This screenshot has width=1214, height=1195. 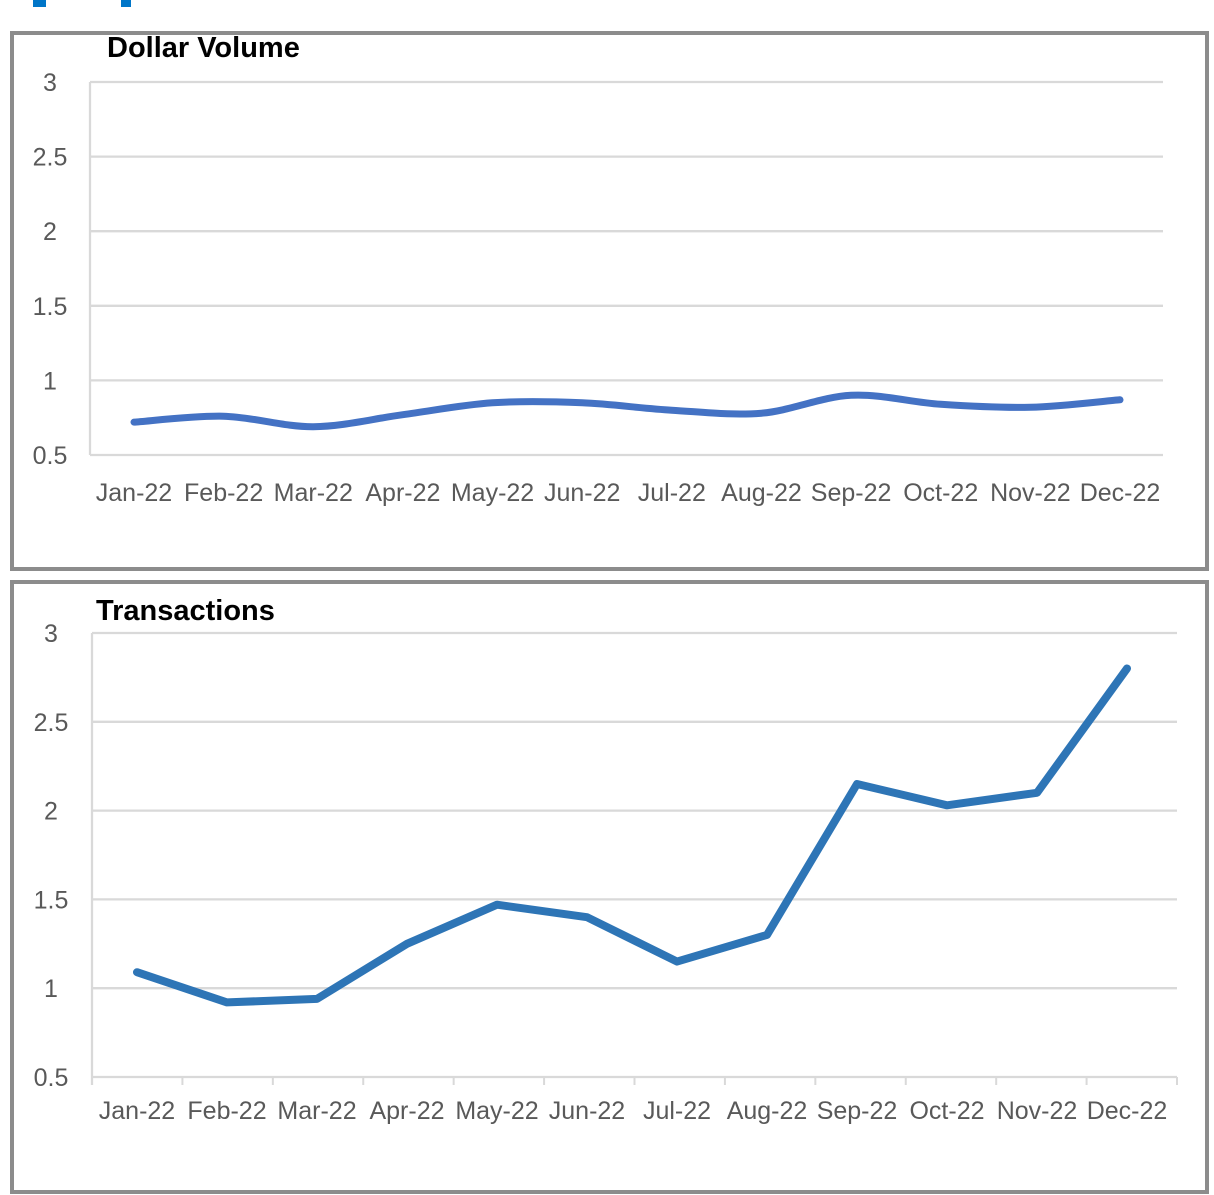 What do you see at coordinates (185, 611) in the screenshot?
I see `transactions-chart-title: Transactions` at bounding box center [185, 611].